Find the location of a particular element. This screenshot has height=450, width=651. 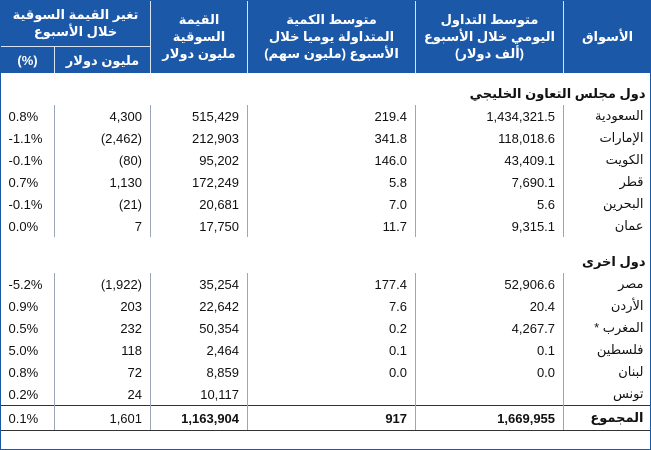

avg-volume-value is located at coordinates (331, 394).